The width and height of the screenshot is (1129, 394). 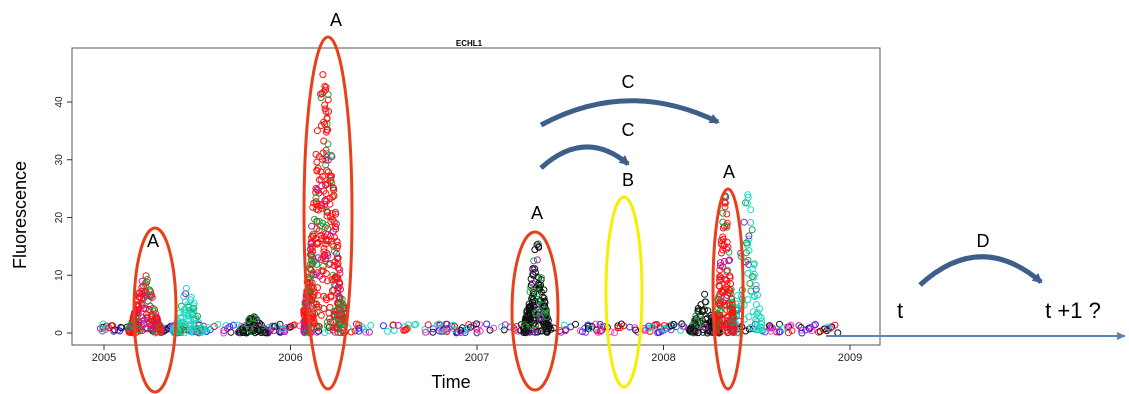 What do you see at coordinates (624, 292) in the screenshot?
I see `highlight-b-2007` at bounding box center [624, 292].